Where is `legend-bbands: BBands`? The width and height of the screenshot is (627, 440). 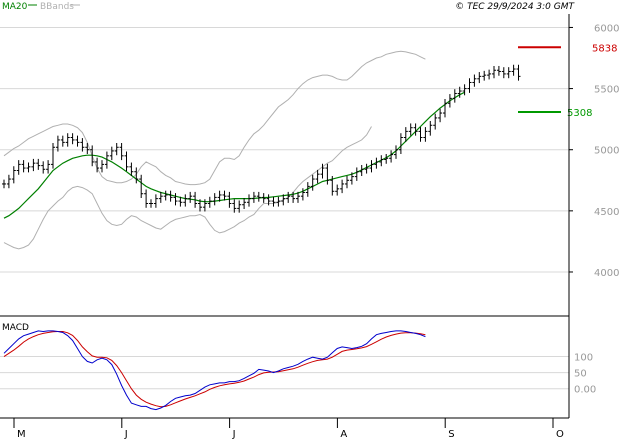 legend-bbands: BBands is located at coordinates (57, 7).